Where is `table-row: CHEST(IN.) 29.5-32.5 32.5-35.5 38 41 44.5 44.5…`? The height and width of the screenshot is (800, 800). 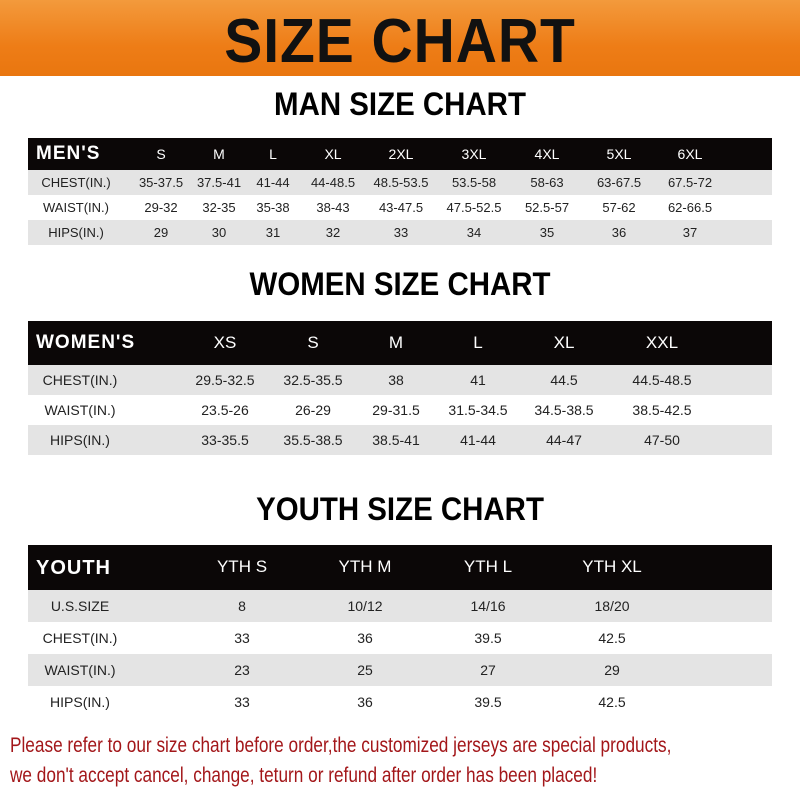 table-row: CHEST(IN.) 29.5-32.5 32.5-35.5 38 41 44.5 44.5… is located at coordinates (400, 380).